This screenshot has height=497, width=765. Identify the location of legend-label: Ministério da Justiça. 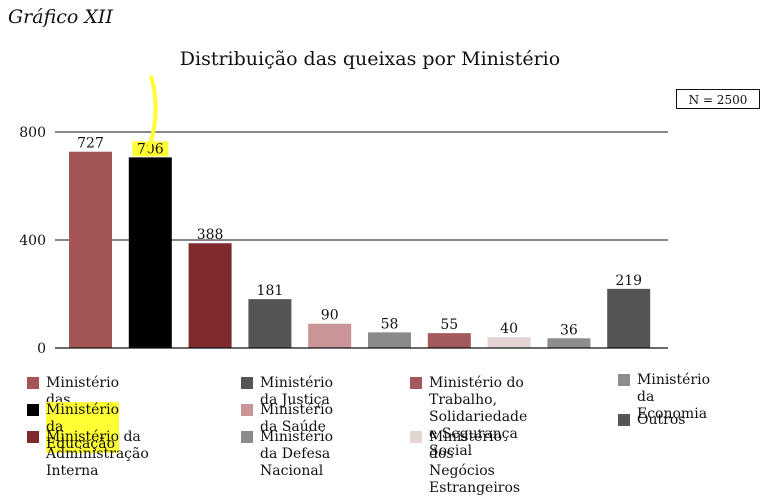
(297, 391).